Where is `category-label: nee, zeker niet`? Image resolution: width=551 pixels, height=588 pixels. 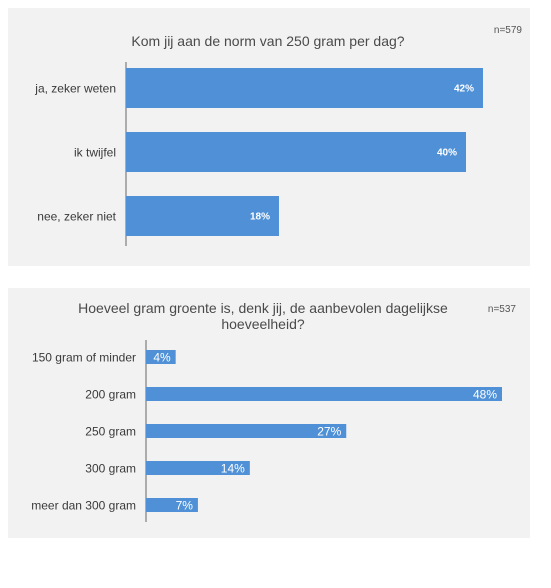
category-label: nee, zeker niet is located at coordinates (76, 216).